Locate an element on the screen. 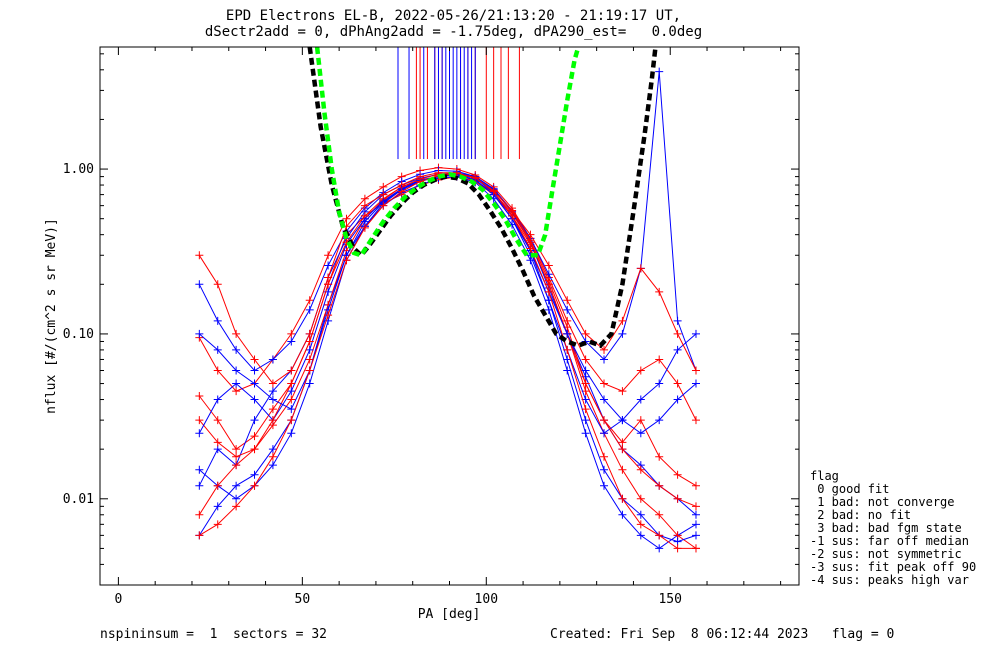 The width and height of the screenshot is (1000, 650). legend-item: 3 bad: bad fgm state is located at coordinates (886, 528).